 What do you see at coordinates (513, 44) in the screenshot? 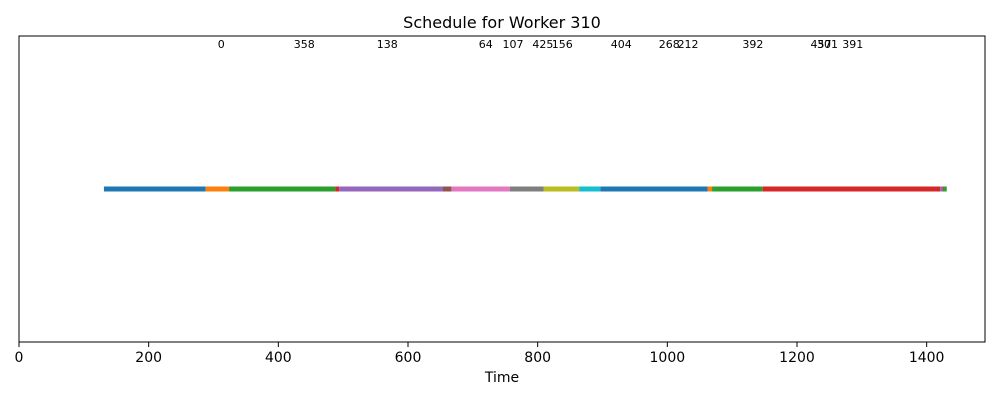
I see `segment-label-4: 107` at bounding box center [513, 44].